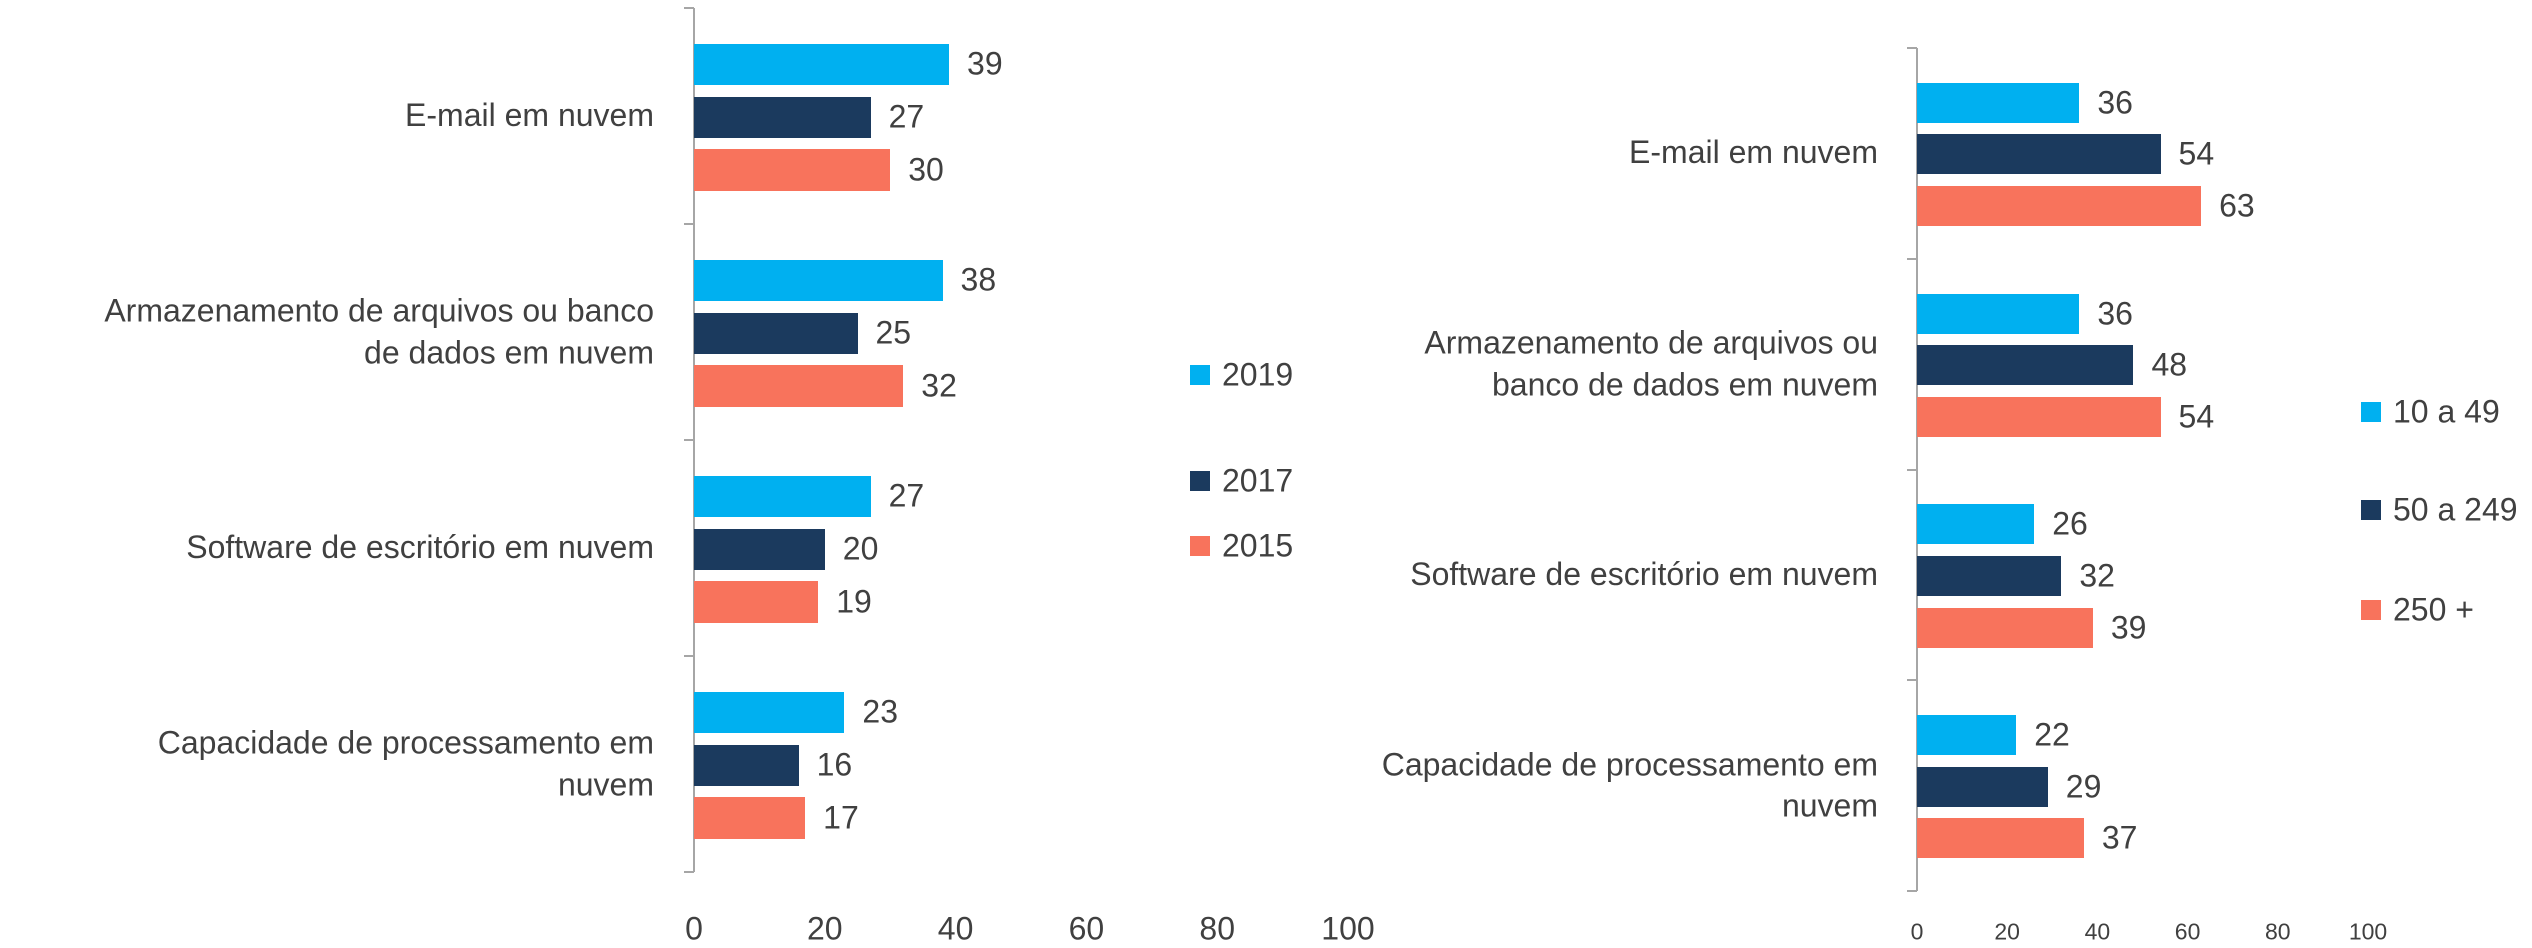  I want to click on legend-label: 50 a 249, so click(2455, 509).